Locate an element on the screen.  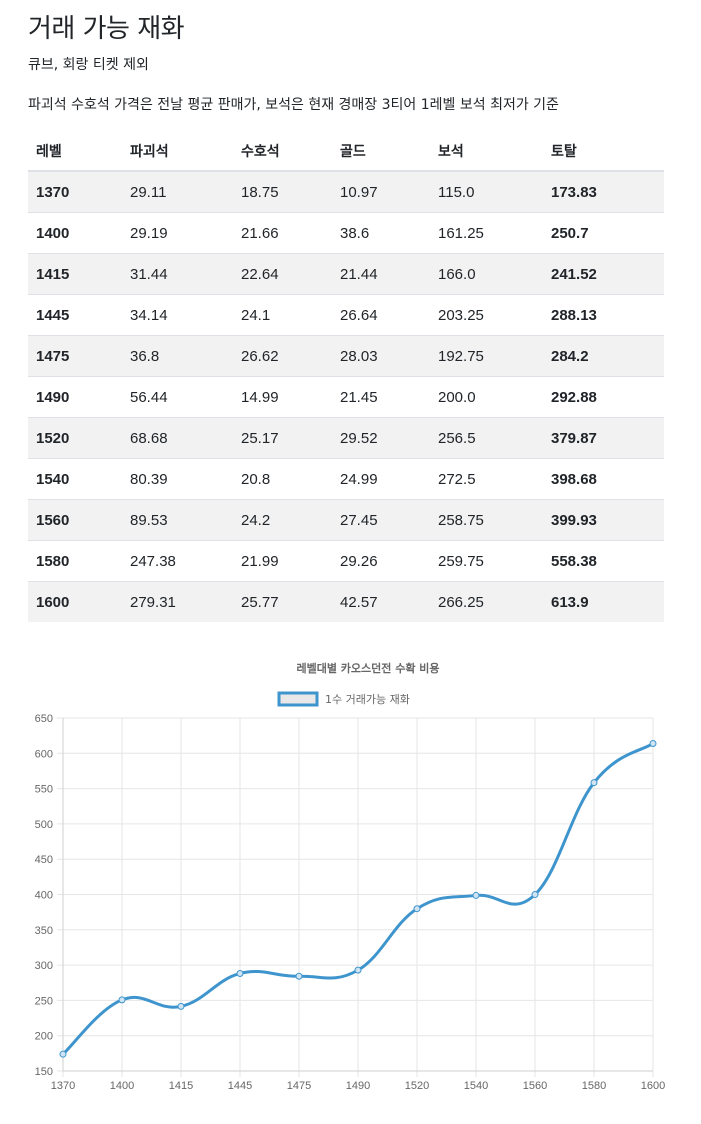
table-row: 1475 36.8 26.62 28.03 192.75 284.2 is located at coordinates (346, 356).